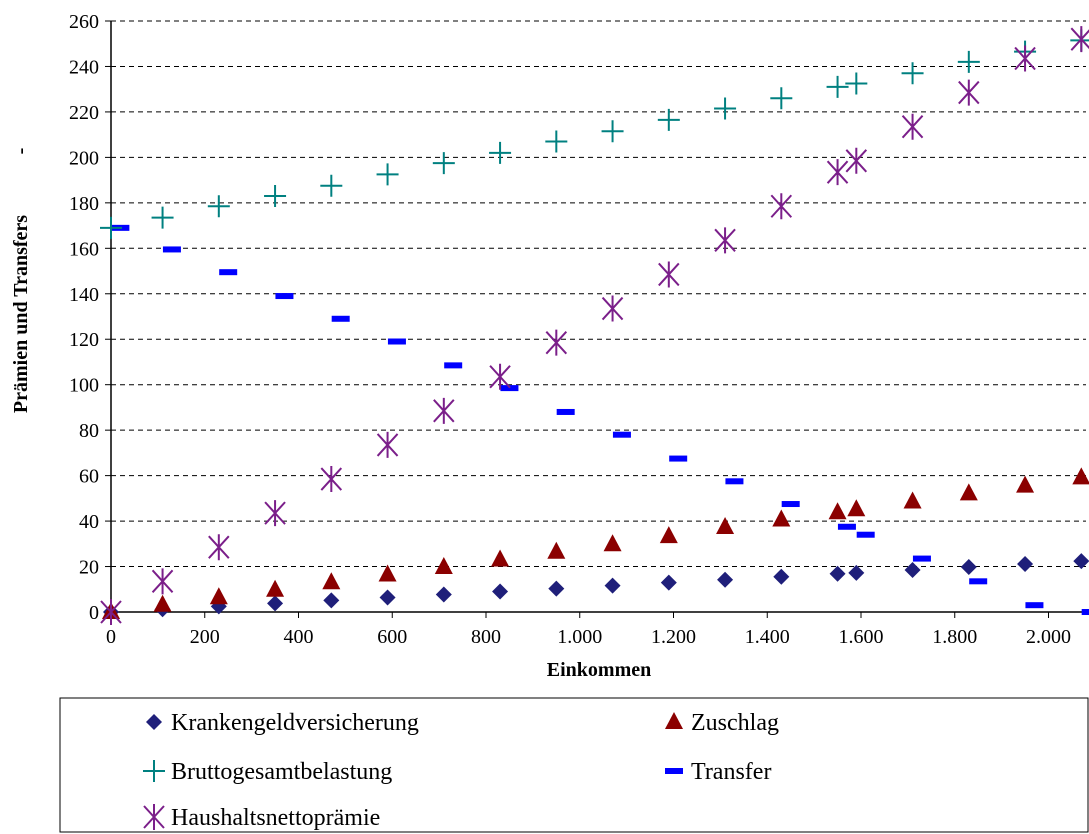 This screenshot has height=834, width=1089. What do you see at coordinates (111, 637) in the screenshot?
I see `x-tick-label: 0` at bounding box center [111, 637].